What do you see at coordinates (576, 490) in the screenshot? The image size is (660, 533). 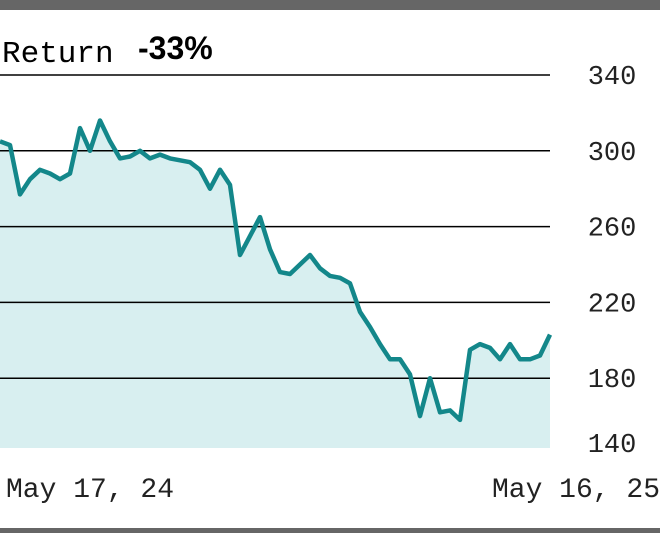 I see `x-tick-label: May 16, 25` at bounding box center [576, 490].